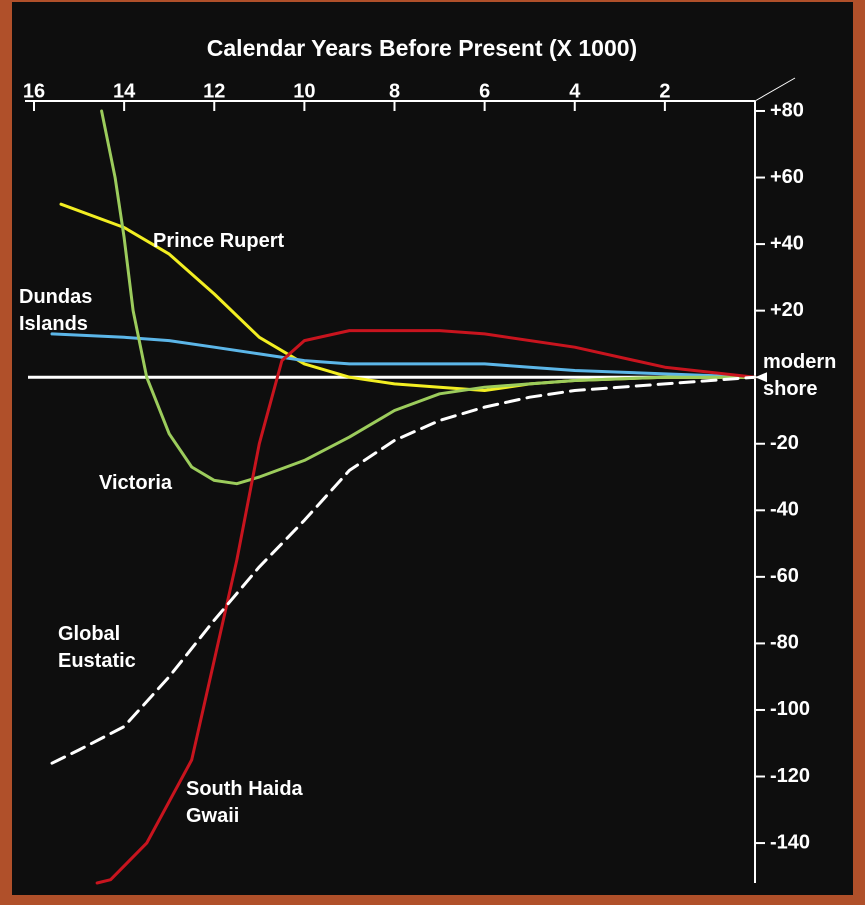  I want to click on y-tick-label: +80, so click(787, 110).